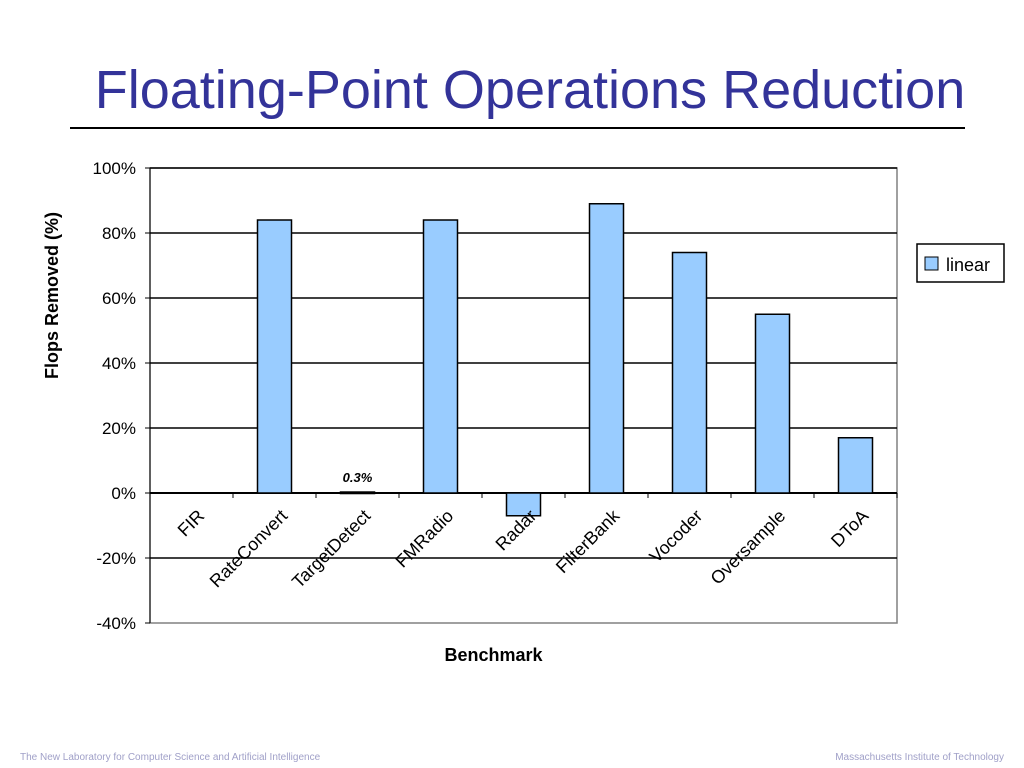 This screenshot has width=1024, height=768. I want to click on data-label: 0.3%, so click(358, 477).